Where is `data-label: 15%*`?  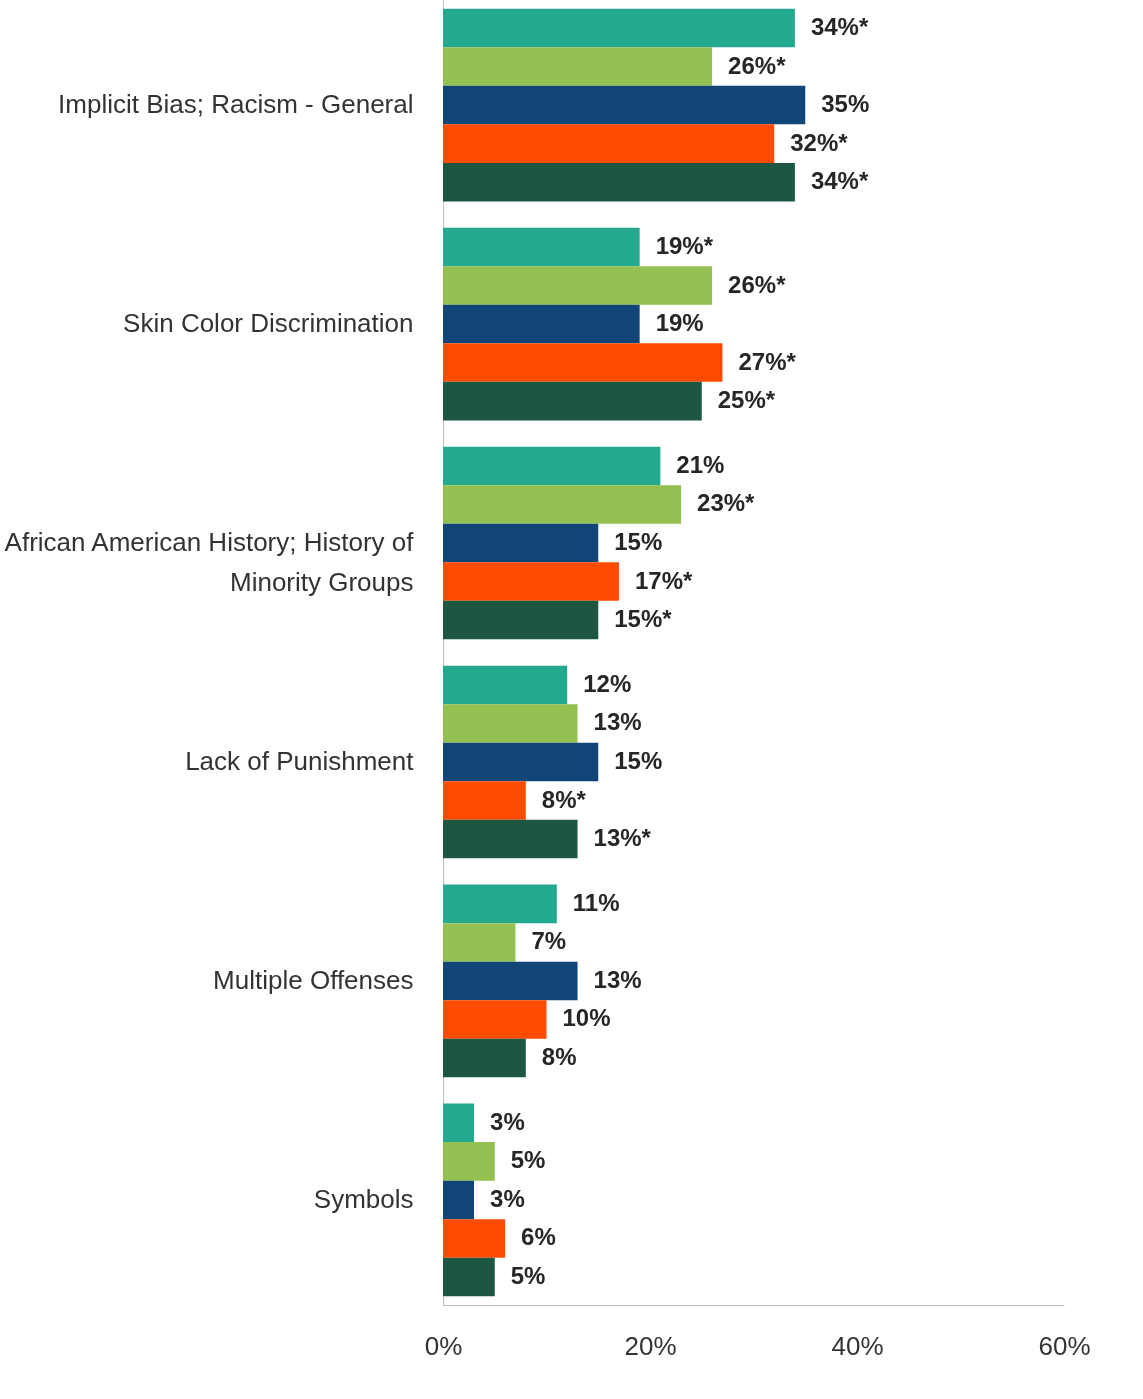 data-label: 15%* is located at coordinates (643, 619).